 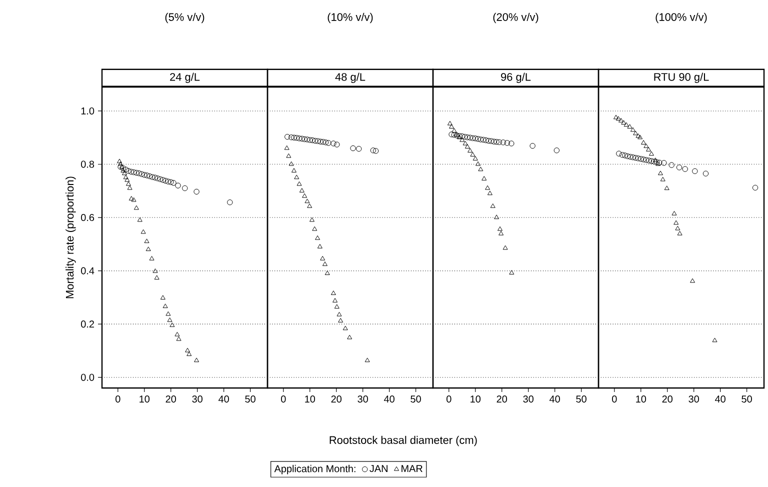 What do you see at coordinates (350, 77) in the screenshot?
I see `chart-title: 48 g/L` at bounding box center [350, 77].